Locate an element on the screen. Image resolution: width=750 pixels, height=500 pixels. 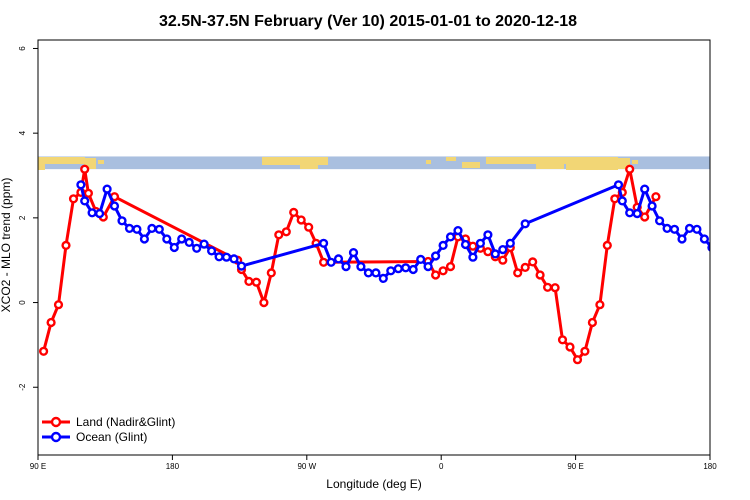
legend-ocean-label: Ocean (Glint) is located at coordinates (111, 437).